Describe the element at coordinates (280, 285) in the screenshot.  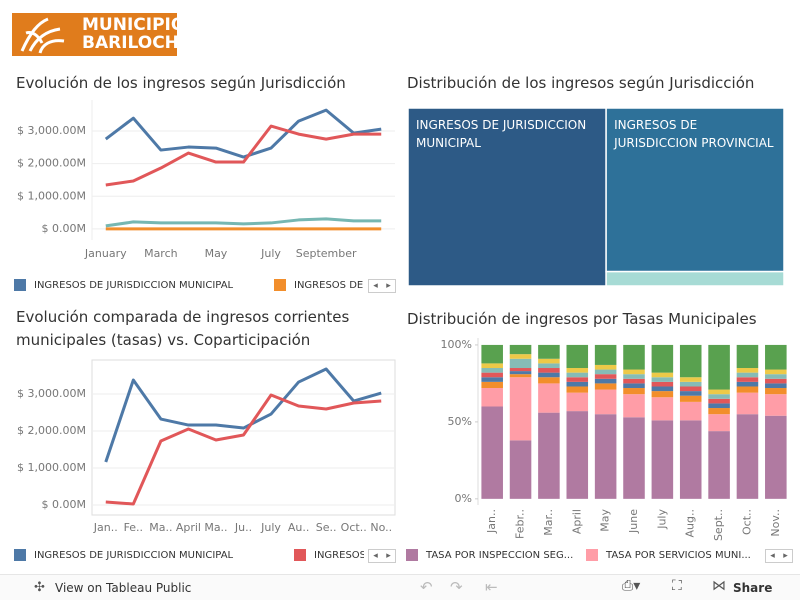
I see `legend-swatch` at that location.